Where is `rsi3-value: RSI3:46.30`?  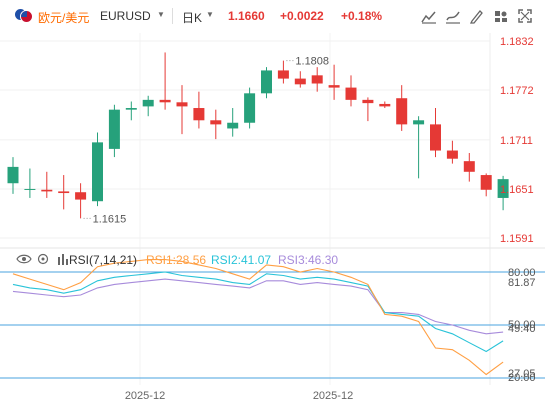 rsi3-value: RSI3:46.30 is located at coordinates (308, 260).